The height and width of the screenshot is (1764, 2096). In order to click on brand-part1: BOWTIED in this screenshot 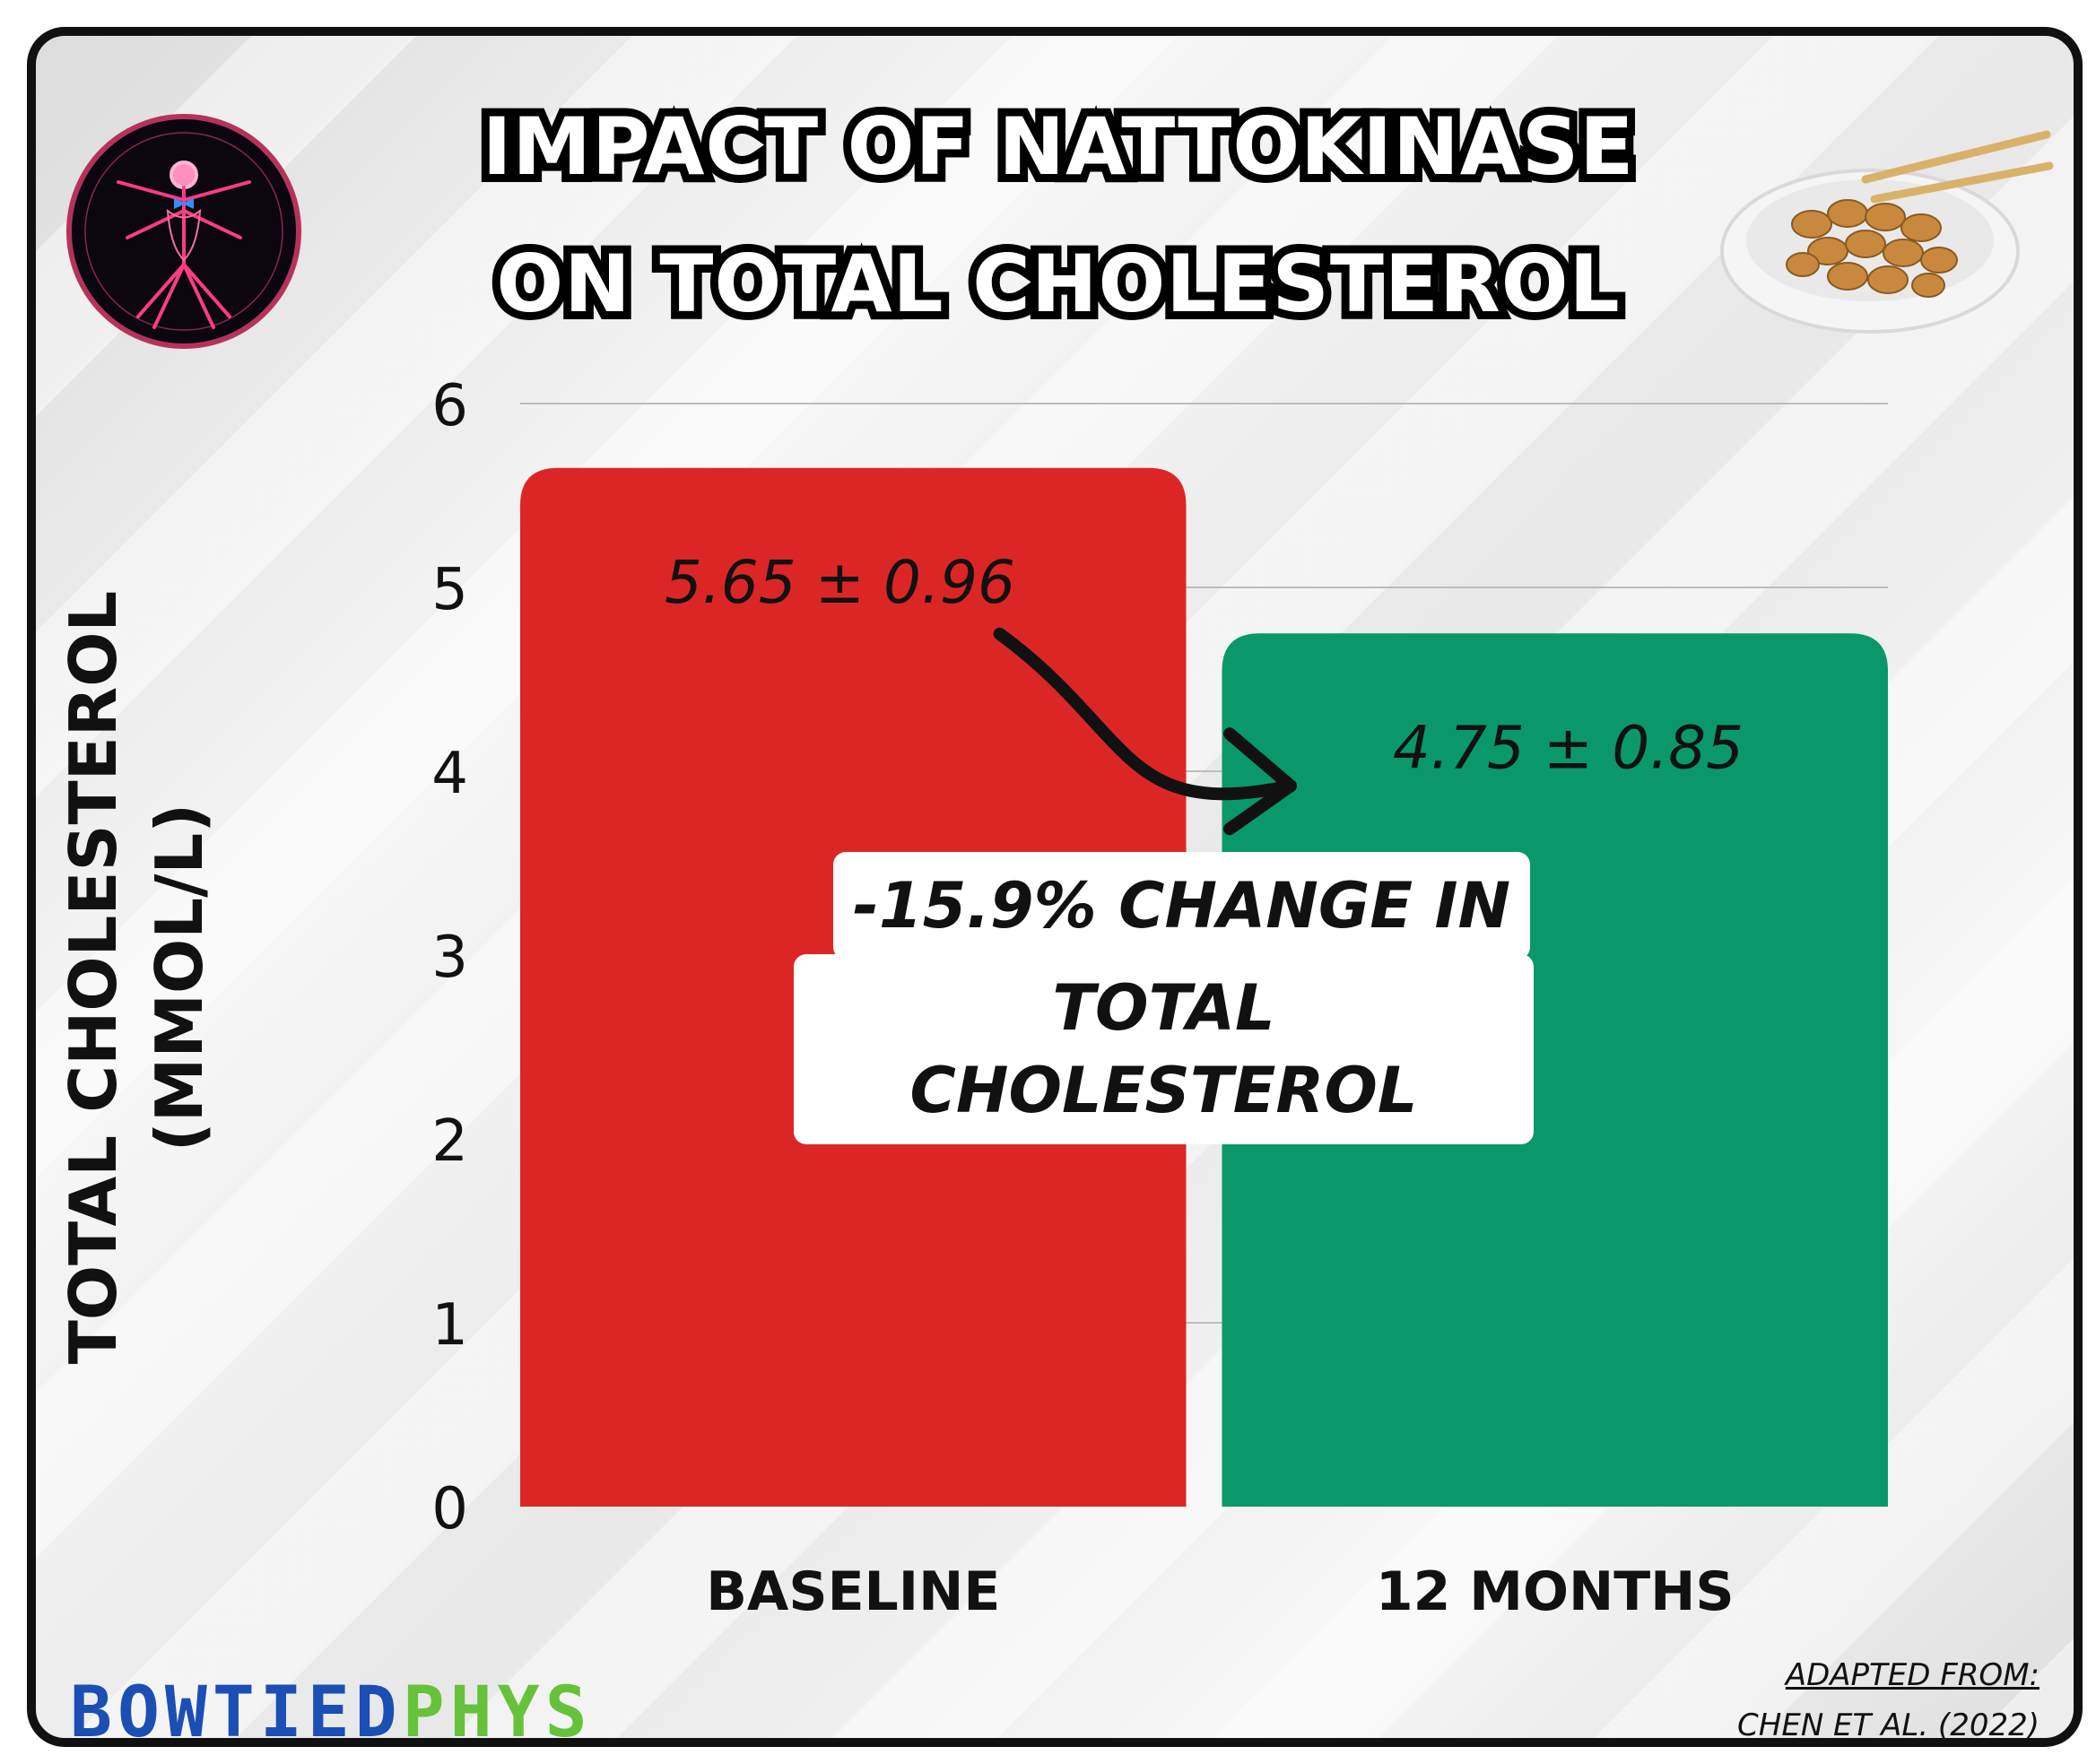, I will do `click(237, 1710)`.